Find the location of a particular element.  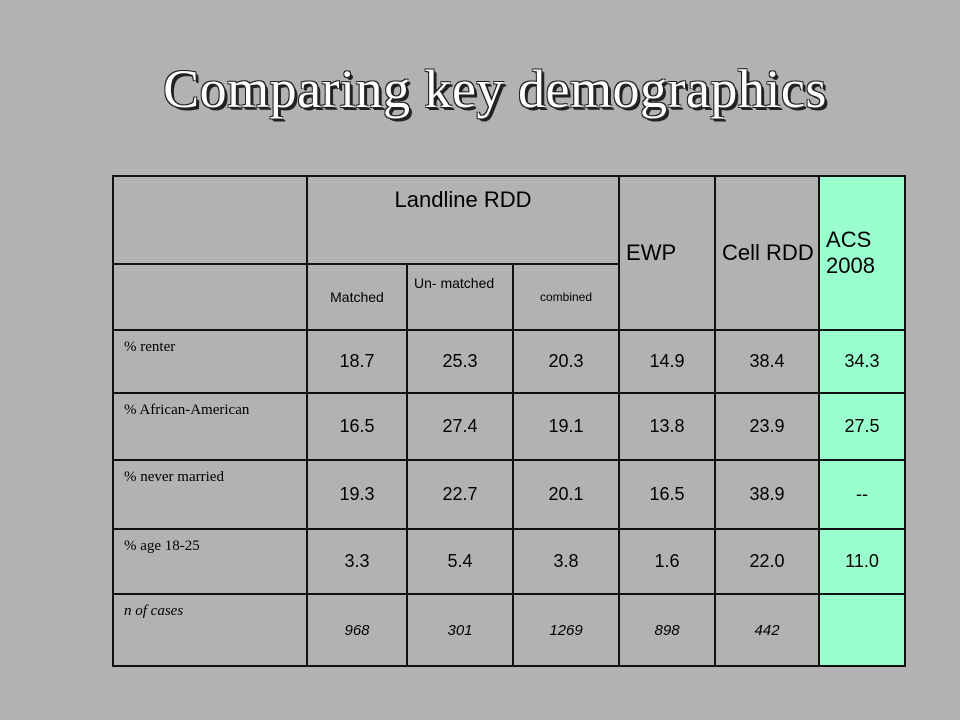

header-row-sub: Matched Un- matched combined is located at coordinates (508, 297).